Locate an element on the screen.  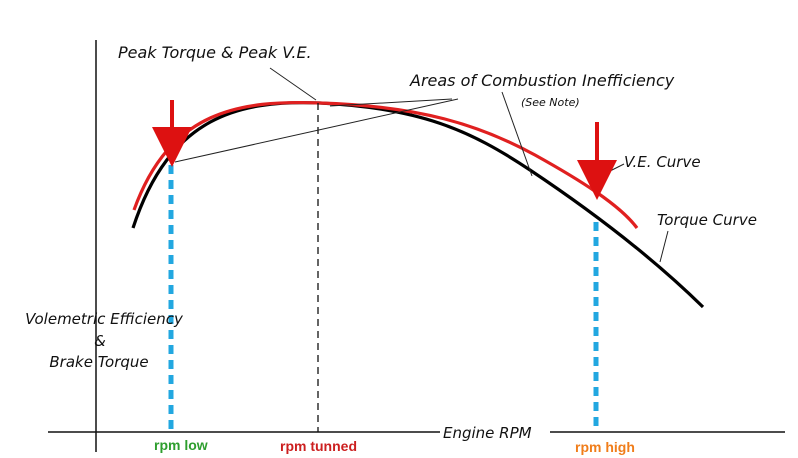
ve-curve-leader is located at coordinates (614, 169).